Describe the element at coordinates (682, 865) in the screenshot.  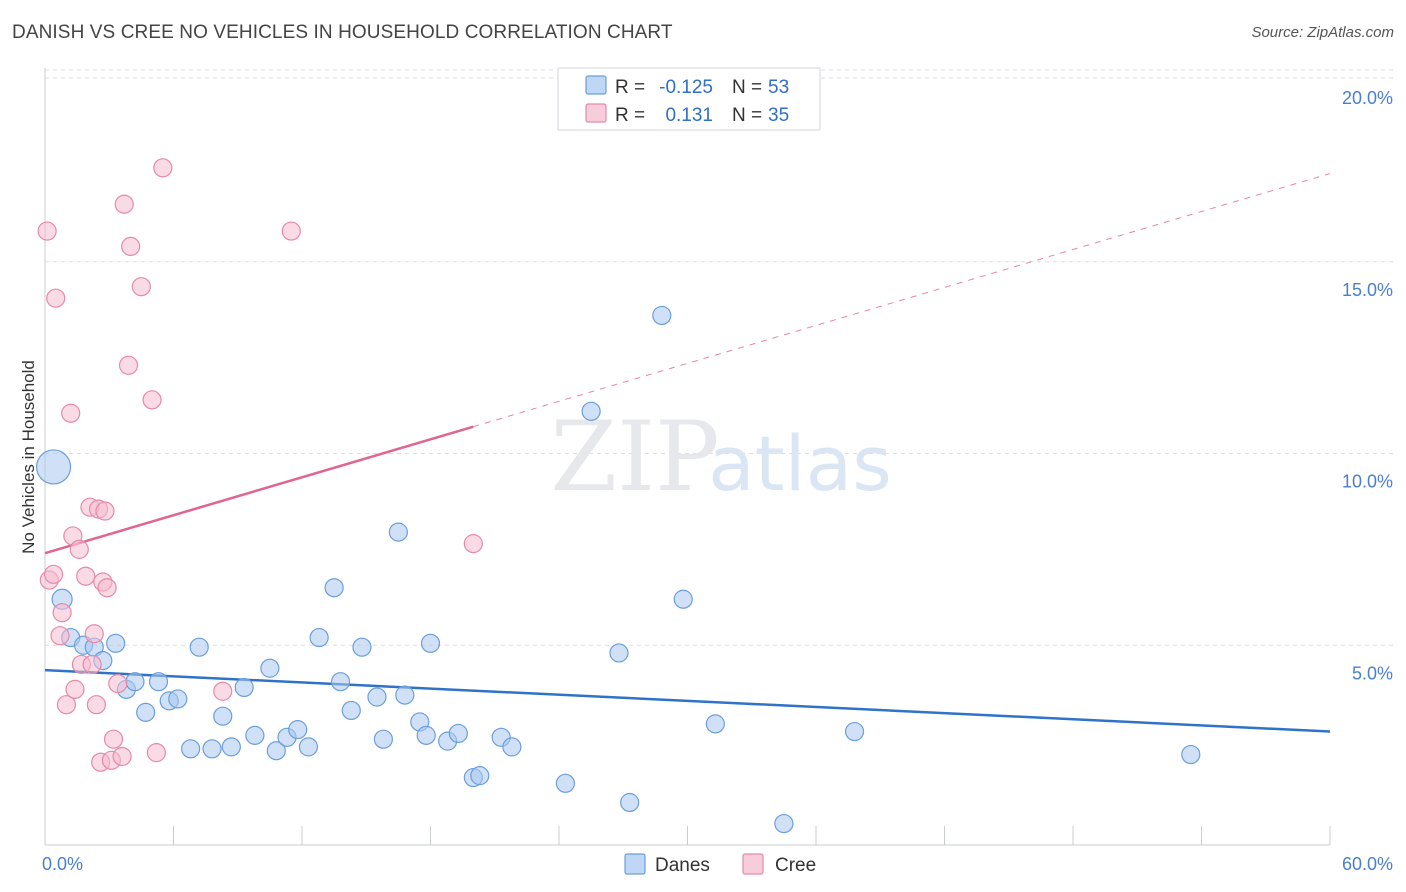
I see `legend-bottom-label-danes: Danes` at that location.